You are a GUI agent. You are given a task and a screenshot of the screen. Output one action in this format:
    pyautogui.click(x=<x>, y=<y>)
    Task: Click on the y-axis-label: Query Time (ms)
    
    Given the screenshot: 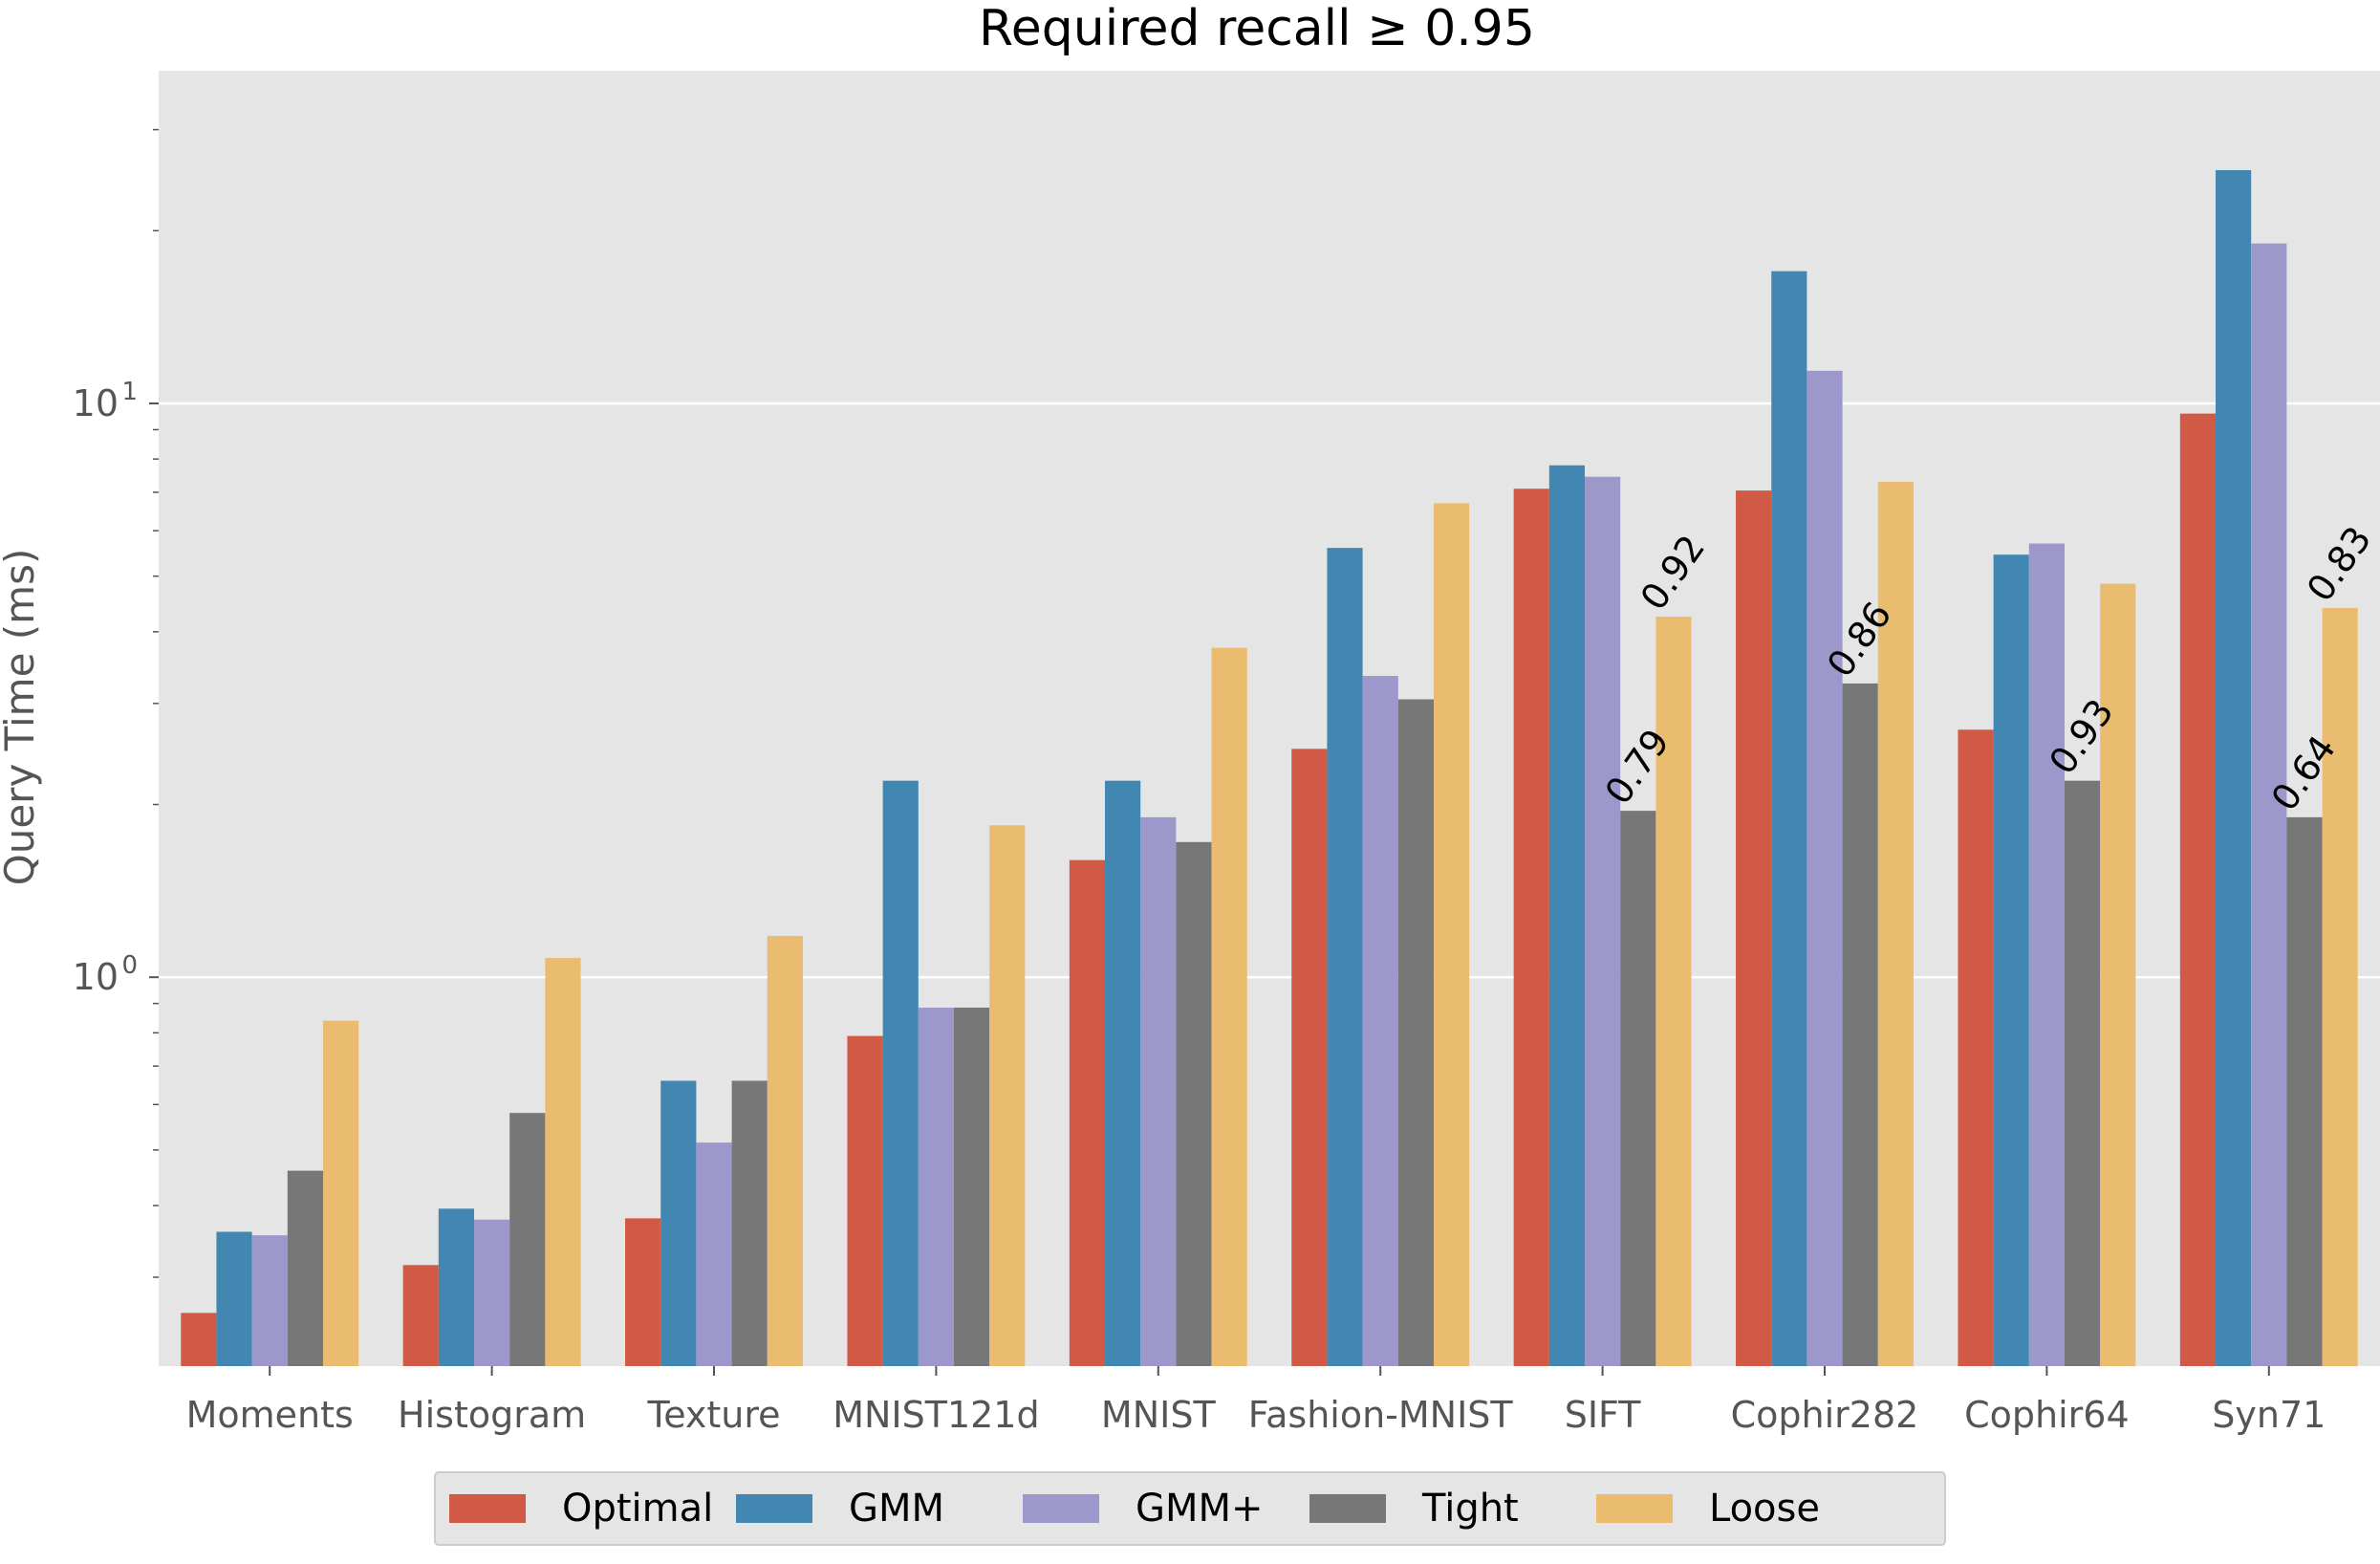 What is the action you would take?
    pyautogui.click(x=22, y=717)
    